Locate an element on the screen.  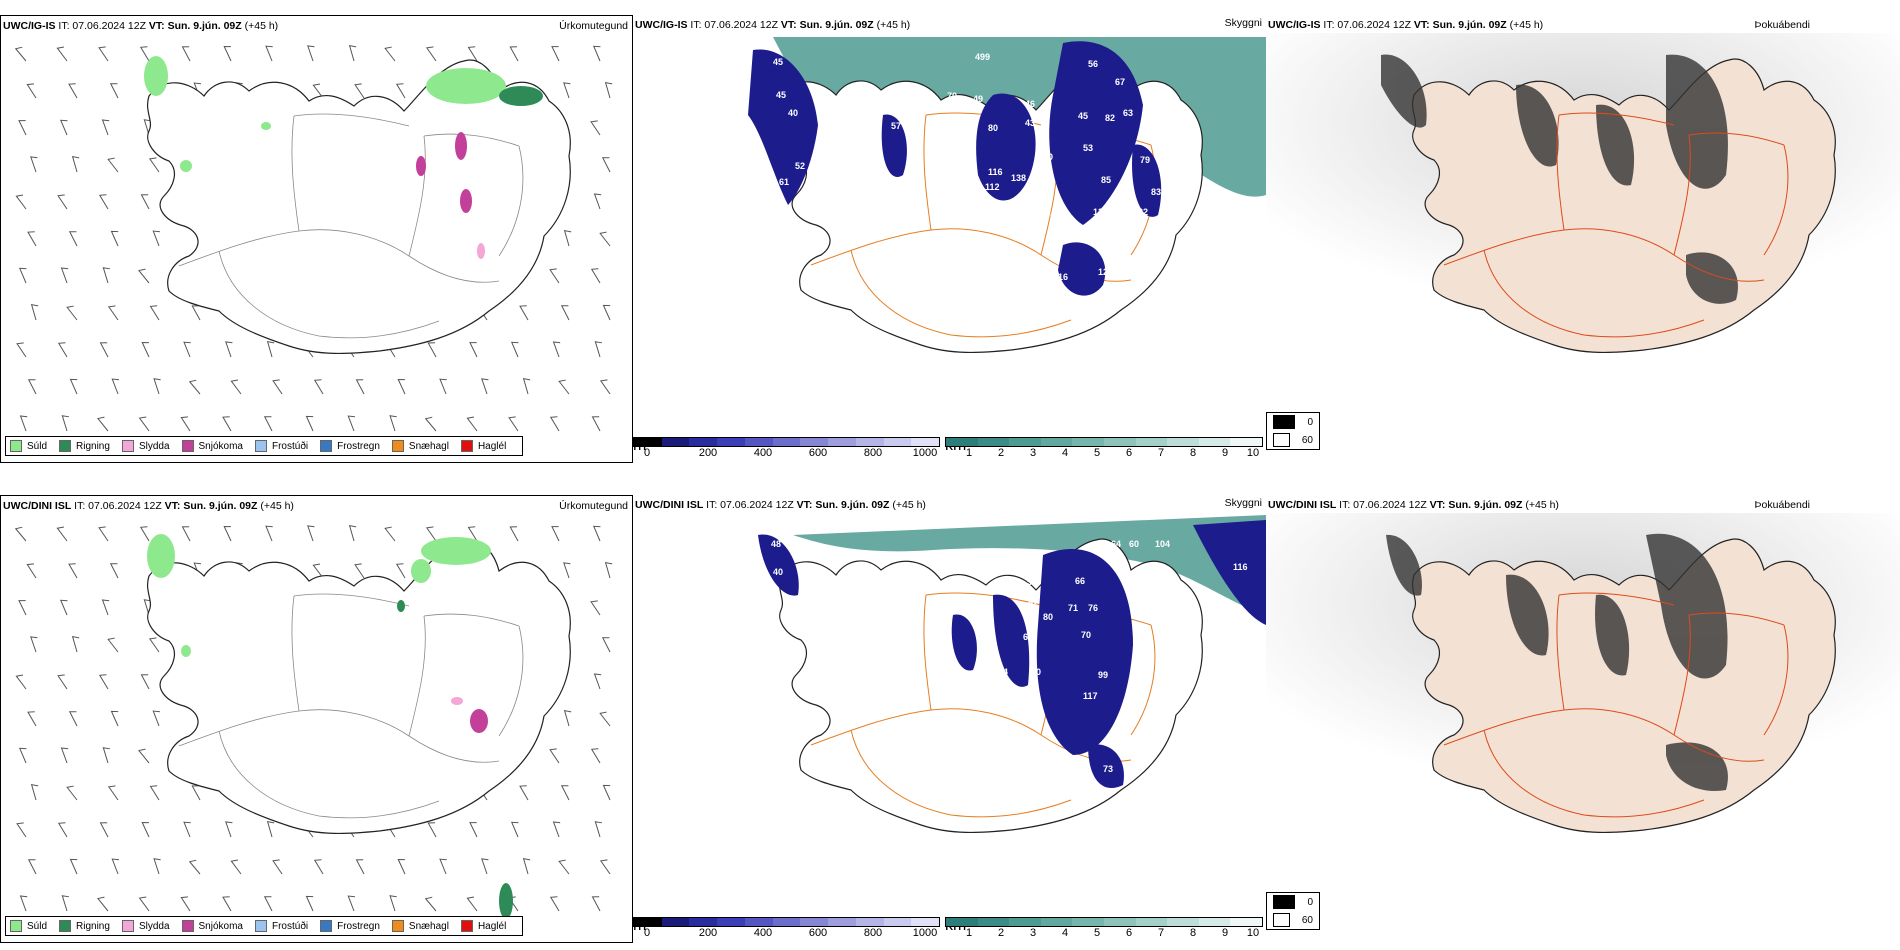
cloud-colorbar: m 0 200 400 600 800 1000 is located at coordinates (786, 450).